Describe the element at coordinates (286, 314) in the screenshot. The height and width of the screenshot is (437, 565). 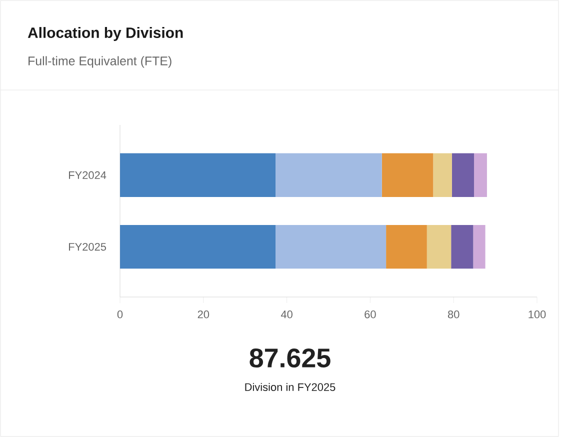
I see `x-tick-label: 40` at that location.